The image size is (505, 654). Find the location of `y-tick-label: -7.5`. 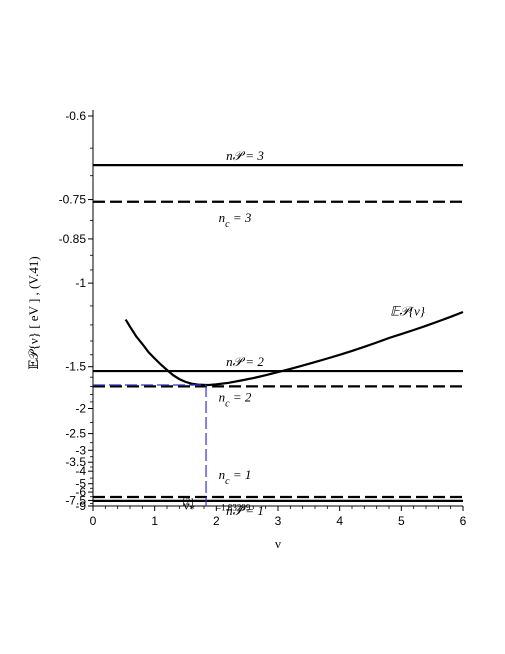

y-tick-label: -7.5 is located at coordinates (75, 500).